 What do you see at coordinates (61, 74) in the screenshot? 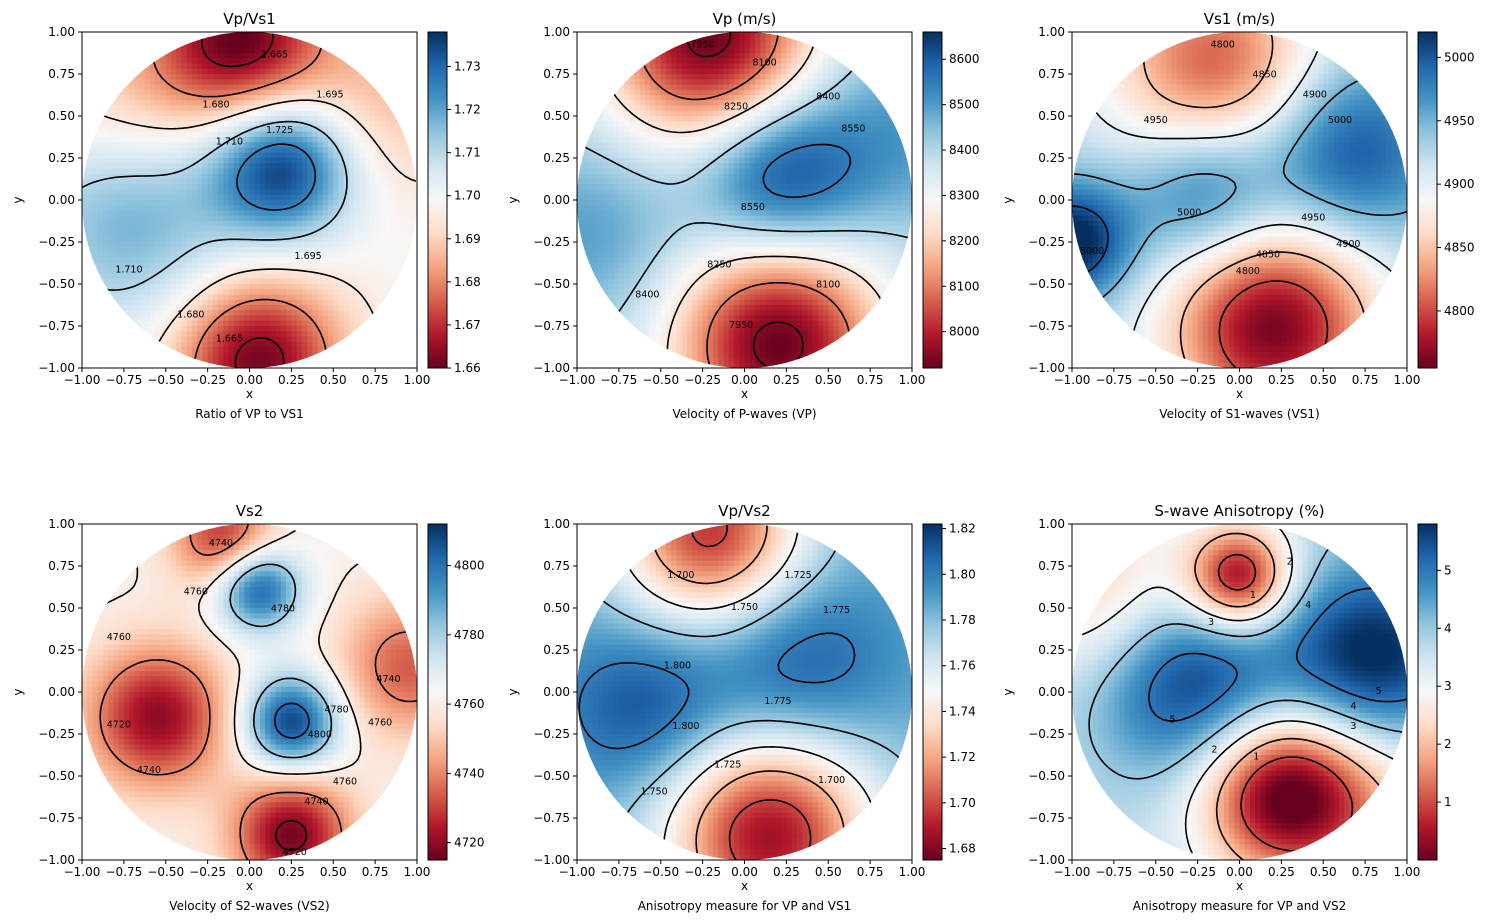
I see `y-tick-label: 0.75` at bounding box center [61, 74].